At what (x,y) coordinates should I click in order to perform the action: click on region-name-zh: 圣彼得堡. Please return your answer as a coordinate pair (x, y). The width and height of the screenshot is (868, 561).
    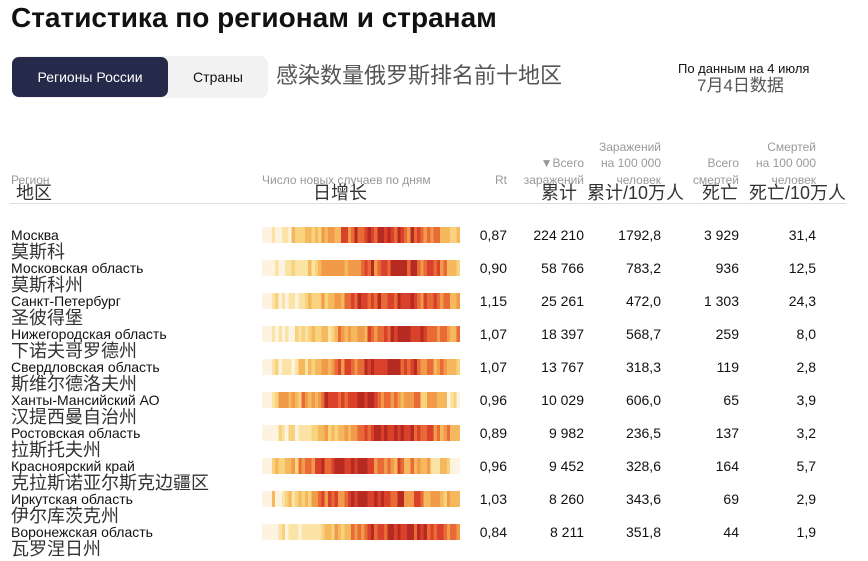
    Looking at the image, I should click on (47, 318).